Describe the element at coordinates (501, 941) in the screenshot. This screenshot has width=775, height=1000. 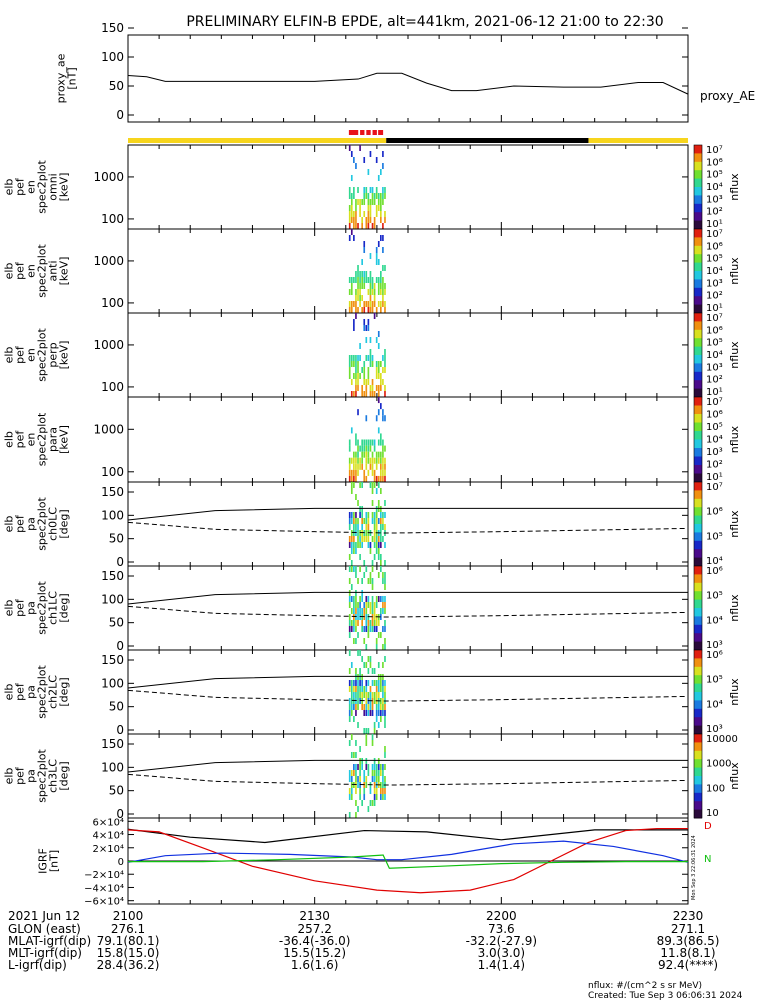
I see `ephemeris-value: -32.2(-27.9)` at that location.